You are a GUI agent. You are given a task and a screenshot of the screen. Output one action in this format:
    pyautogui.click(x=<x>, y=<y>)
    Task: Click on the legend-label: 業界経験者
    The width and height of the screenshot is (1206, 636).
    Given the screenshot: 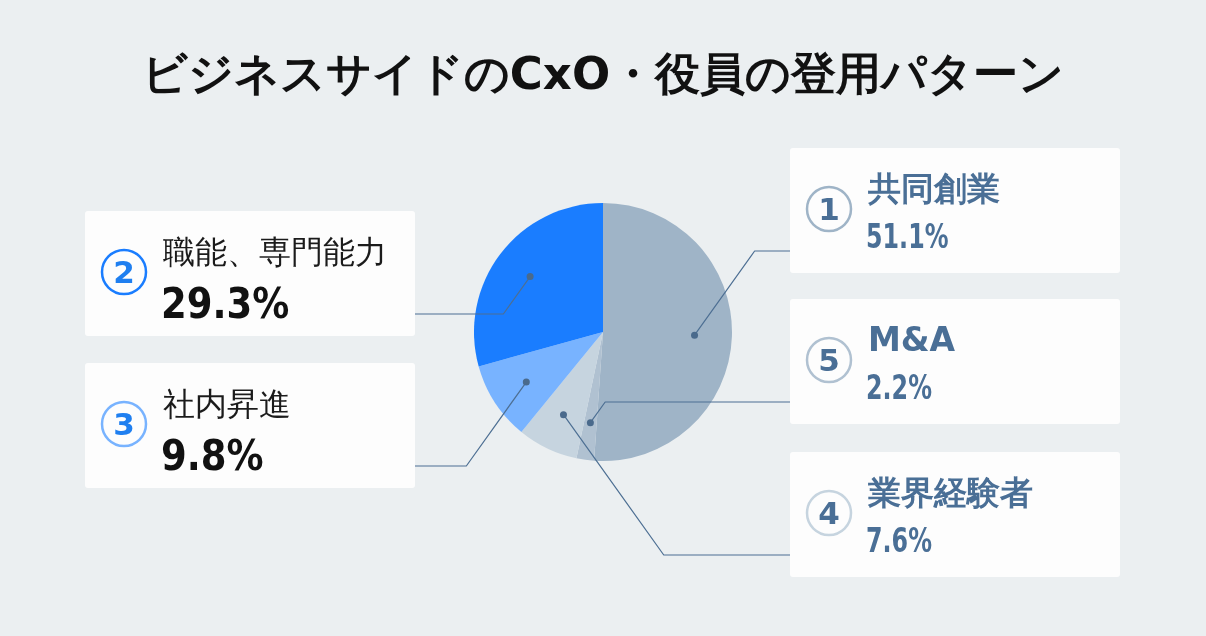 What is the action you would take?
    pyautogui.click(x=950, y=492)
    